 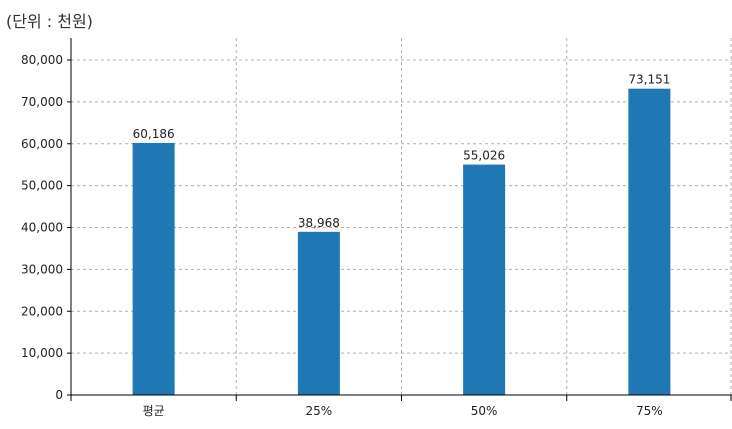 I want to click on y-tick-label: 60,000, so click(x=42, y=144).